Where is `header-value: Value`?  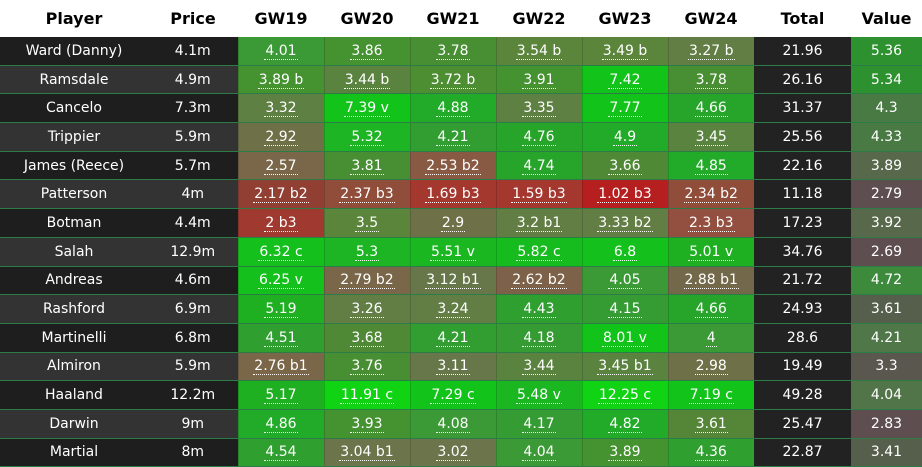
header-value: Value is located at coordinates (886, 18).